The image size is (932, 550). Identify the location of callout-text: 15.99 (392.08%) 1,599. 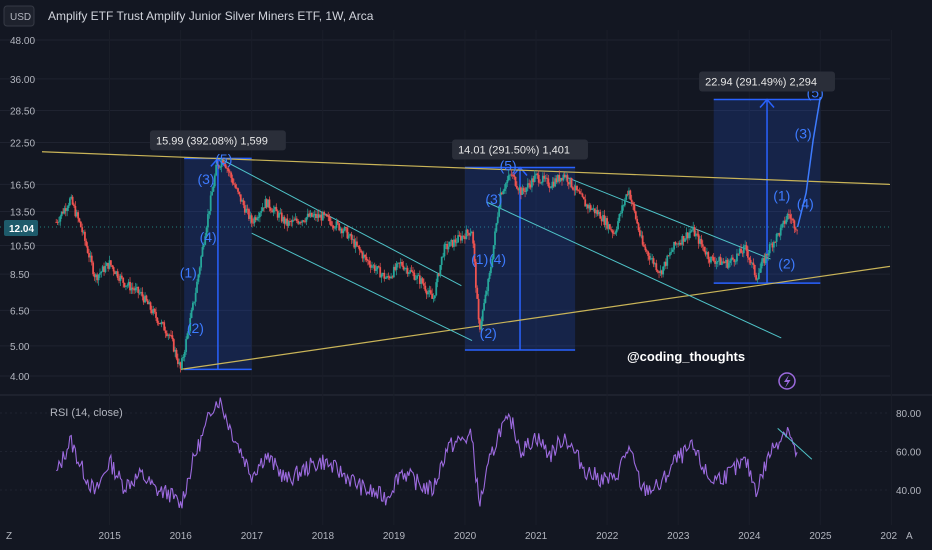
(212, 141).